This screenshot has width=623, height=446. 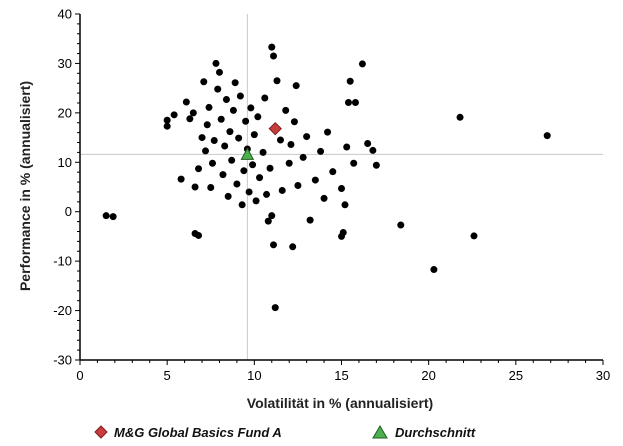 What do you see at coordinates (188, 432) in the screenshot?
I see `legend-item-fund: M&G Global Basics Fund A` at bounding box center [188, 432].